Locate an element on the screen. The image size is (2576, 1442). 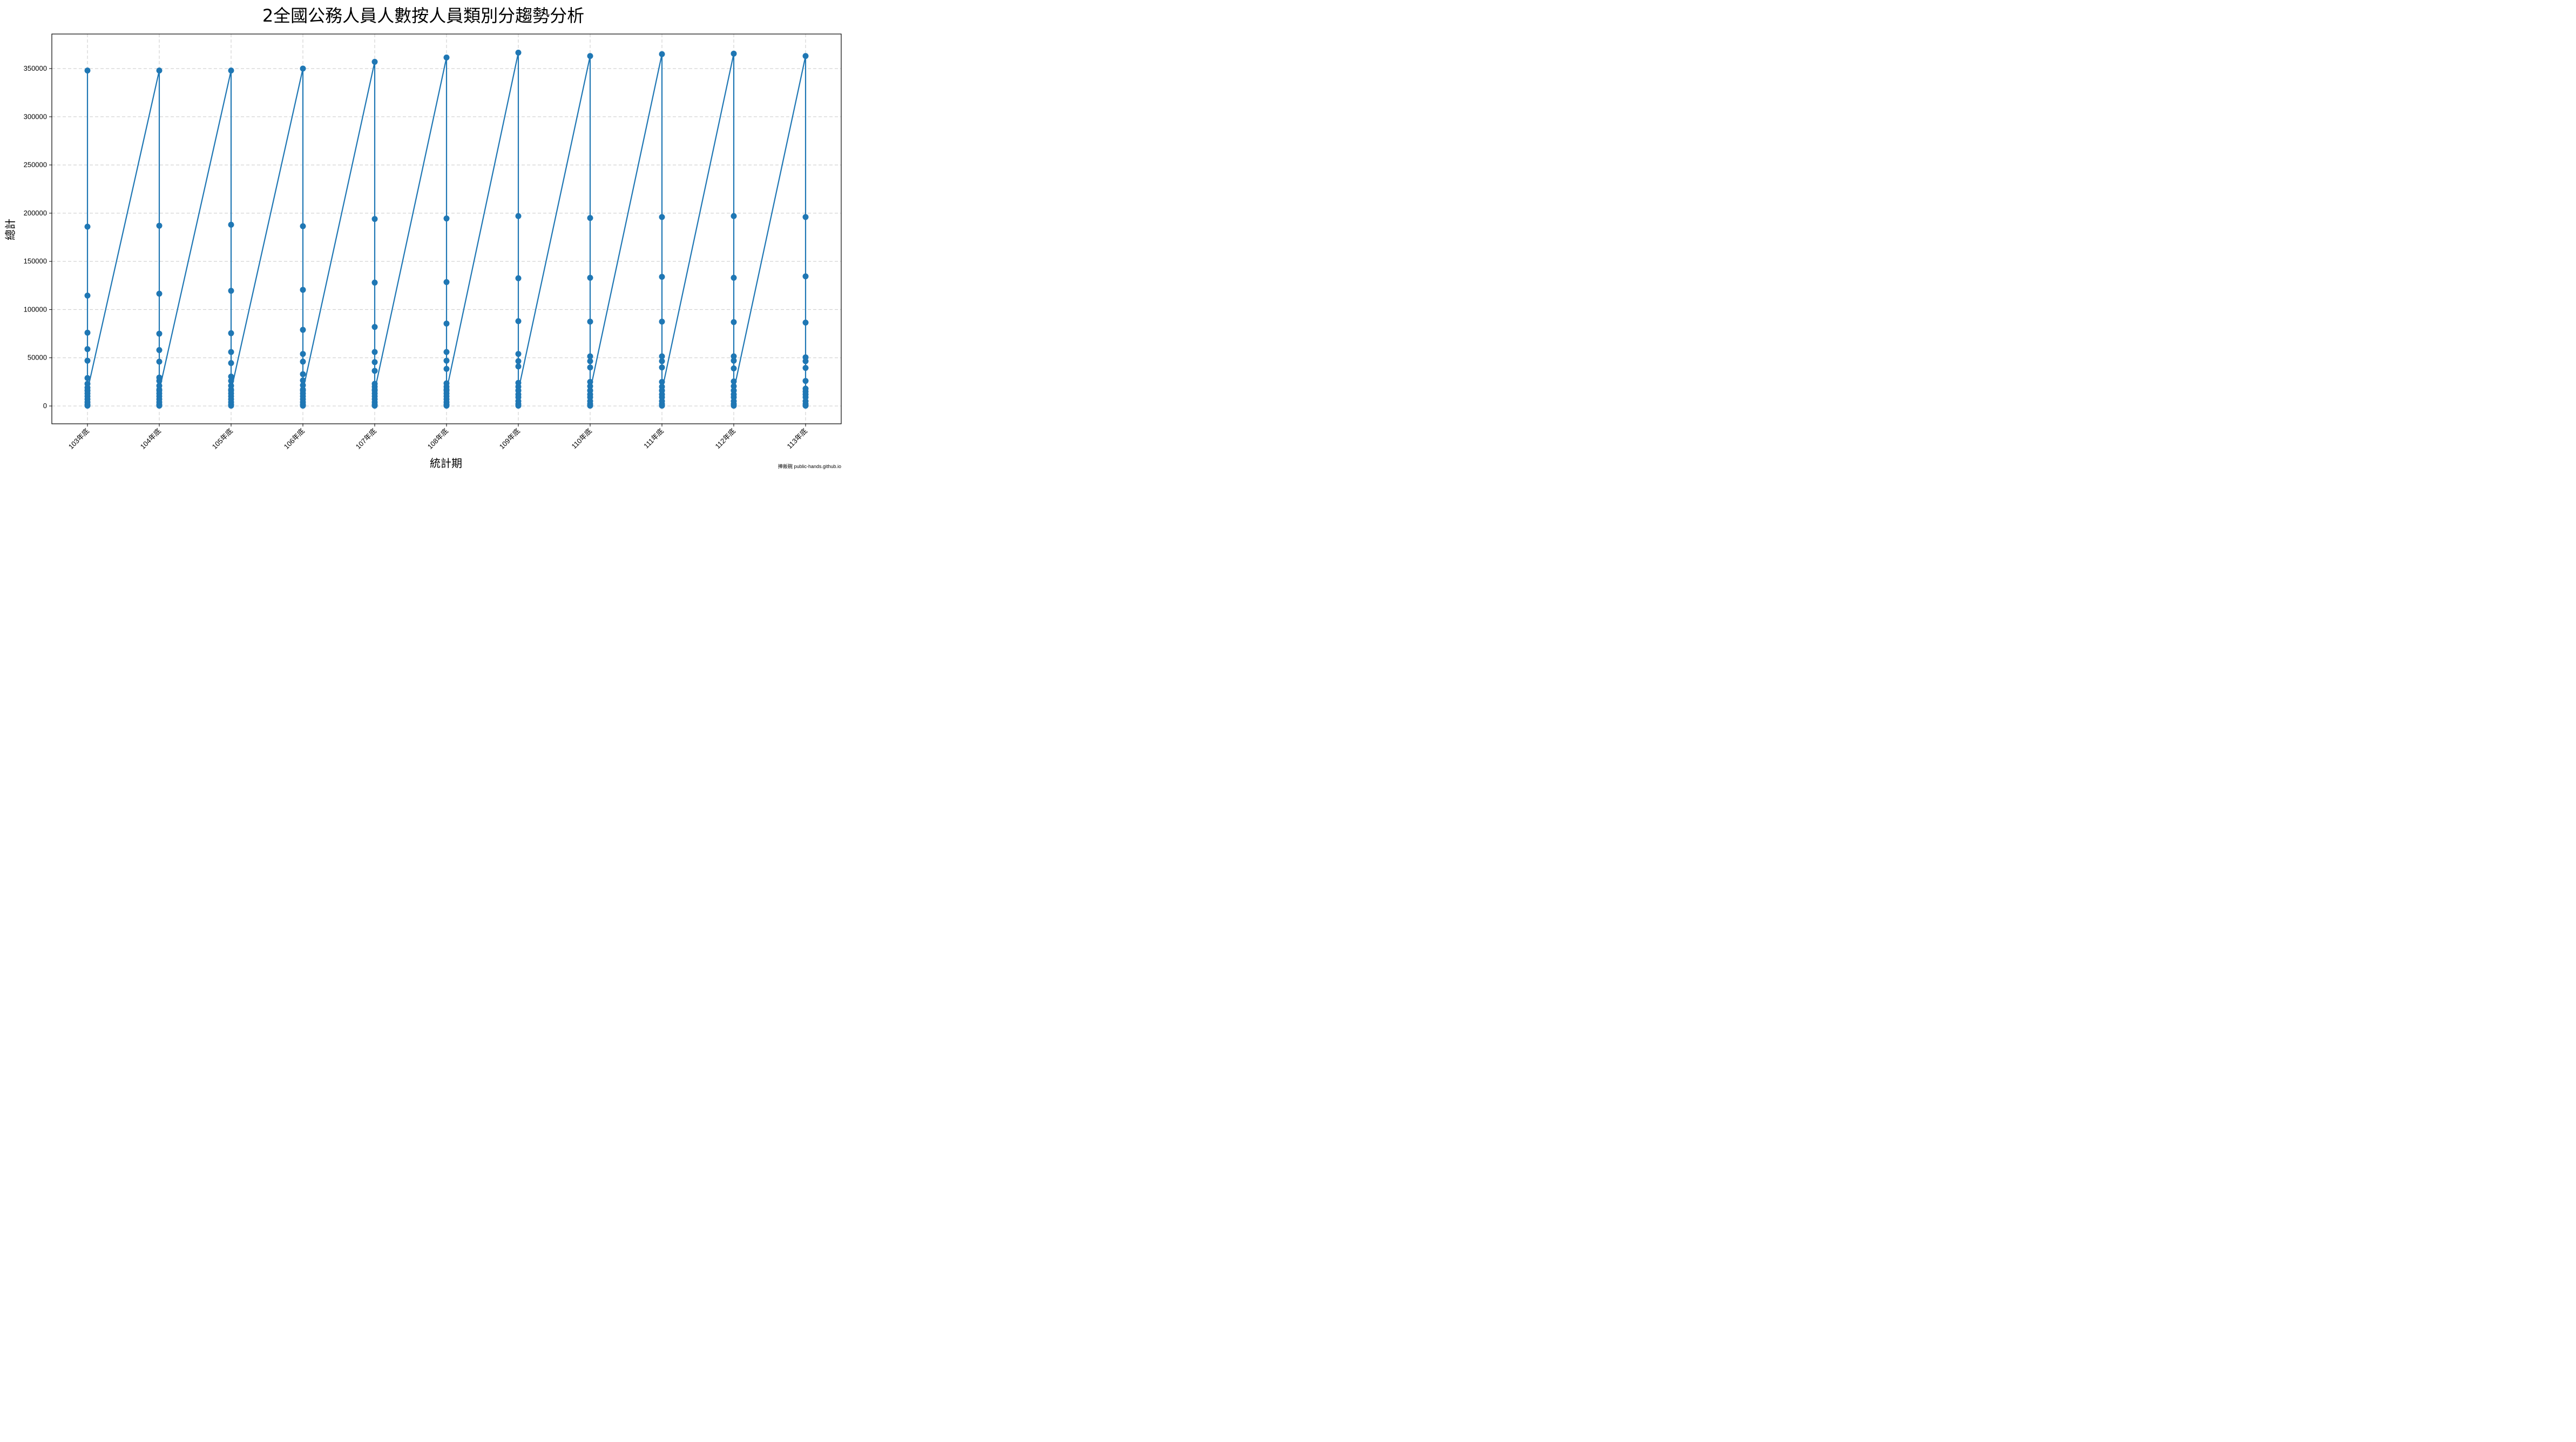
x-axis-label: 統計期 is located at coordinates (446, 464).